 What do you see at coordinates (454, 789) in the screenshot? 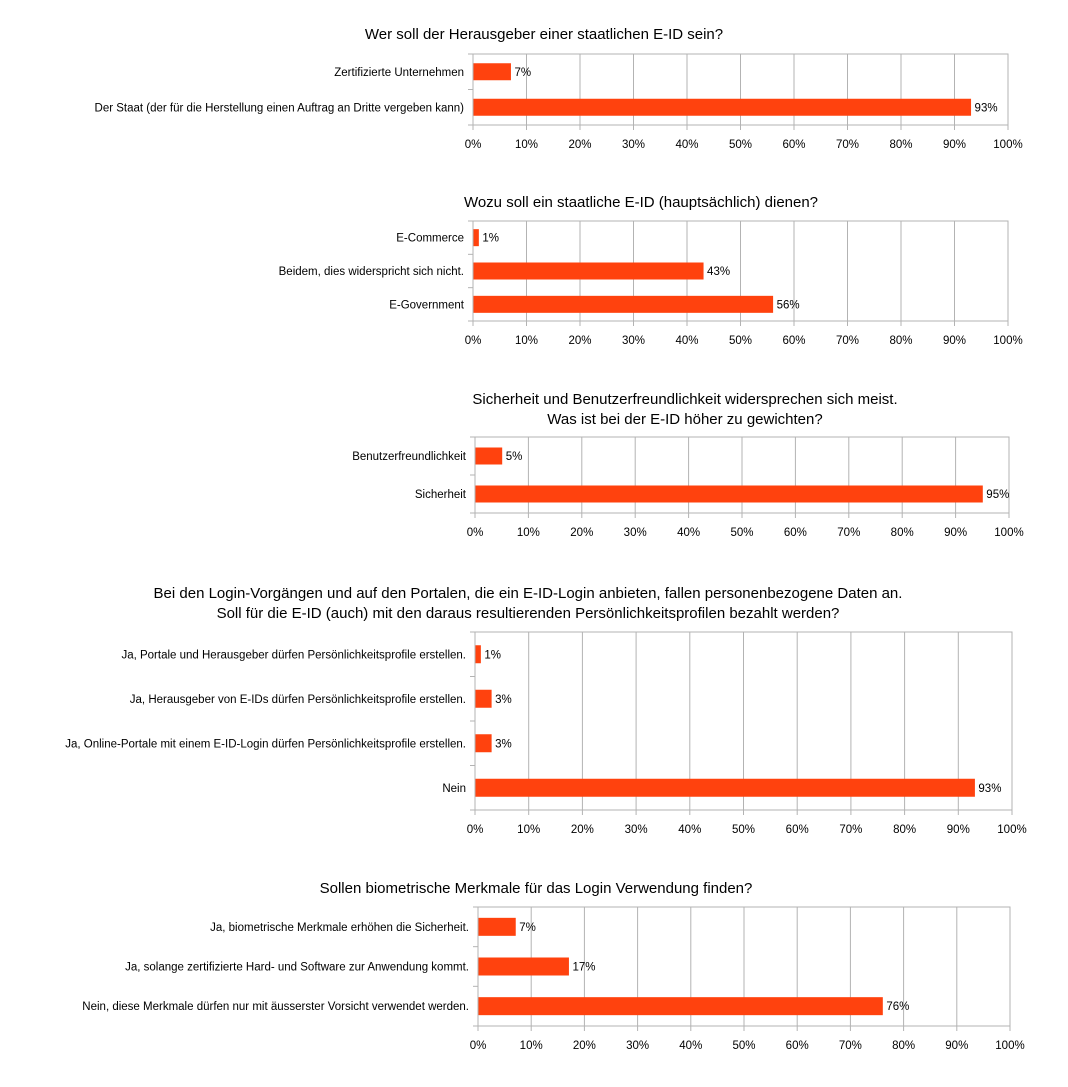
I see `category-label: Nein` at bounding box center [454, 789].